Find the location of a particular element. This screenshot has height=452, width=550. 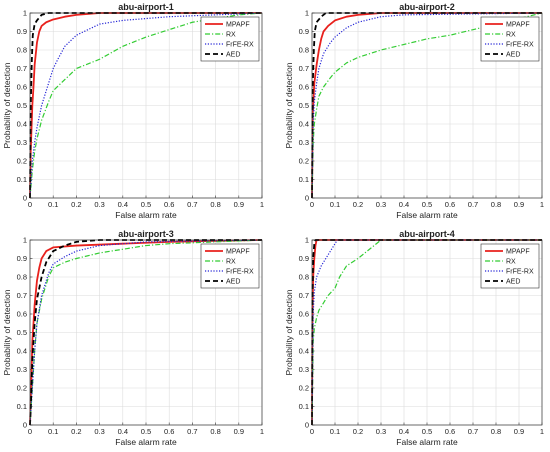

chart-title: abu-airport-1 is located at coordinates (146, 7).